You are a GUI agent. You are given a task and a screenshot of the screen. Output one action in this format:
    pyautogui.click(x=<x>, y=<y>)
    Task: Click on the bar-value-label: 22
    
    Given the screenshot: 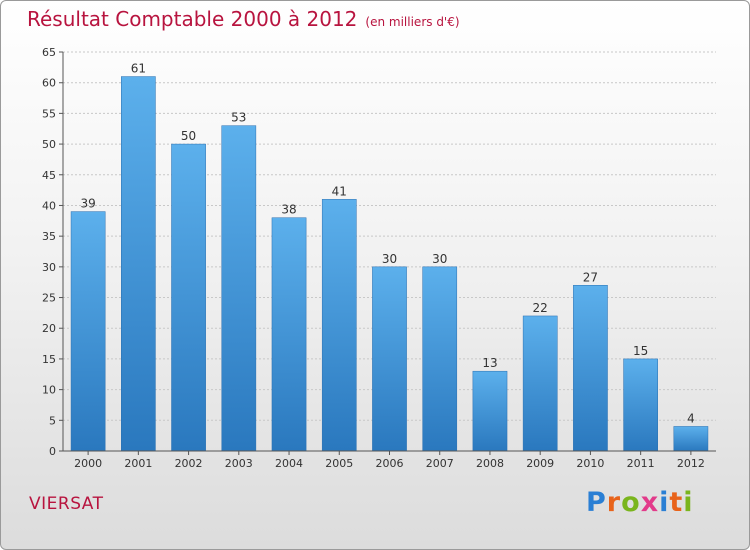 What is the action you would take?
    pyautogui.click(x=540, y=308)
    